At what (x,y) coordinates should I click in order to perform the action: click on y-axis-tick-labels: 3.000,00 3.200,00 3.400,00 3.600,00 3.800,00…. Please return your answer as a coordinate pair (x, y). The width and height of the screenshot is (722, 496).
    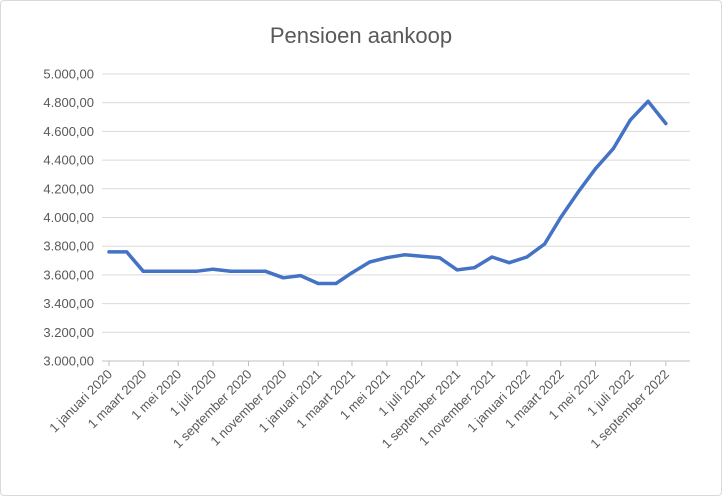
    Looking at the image, I should click on (68, 218).